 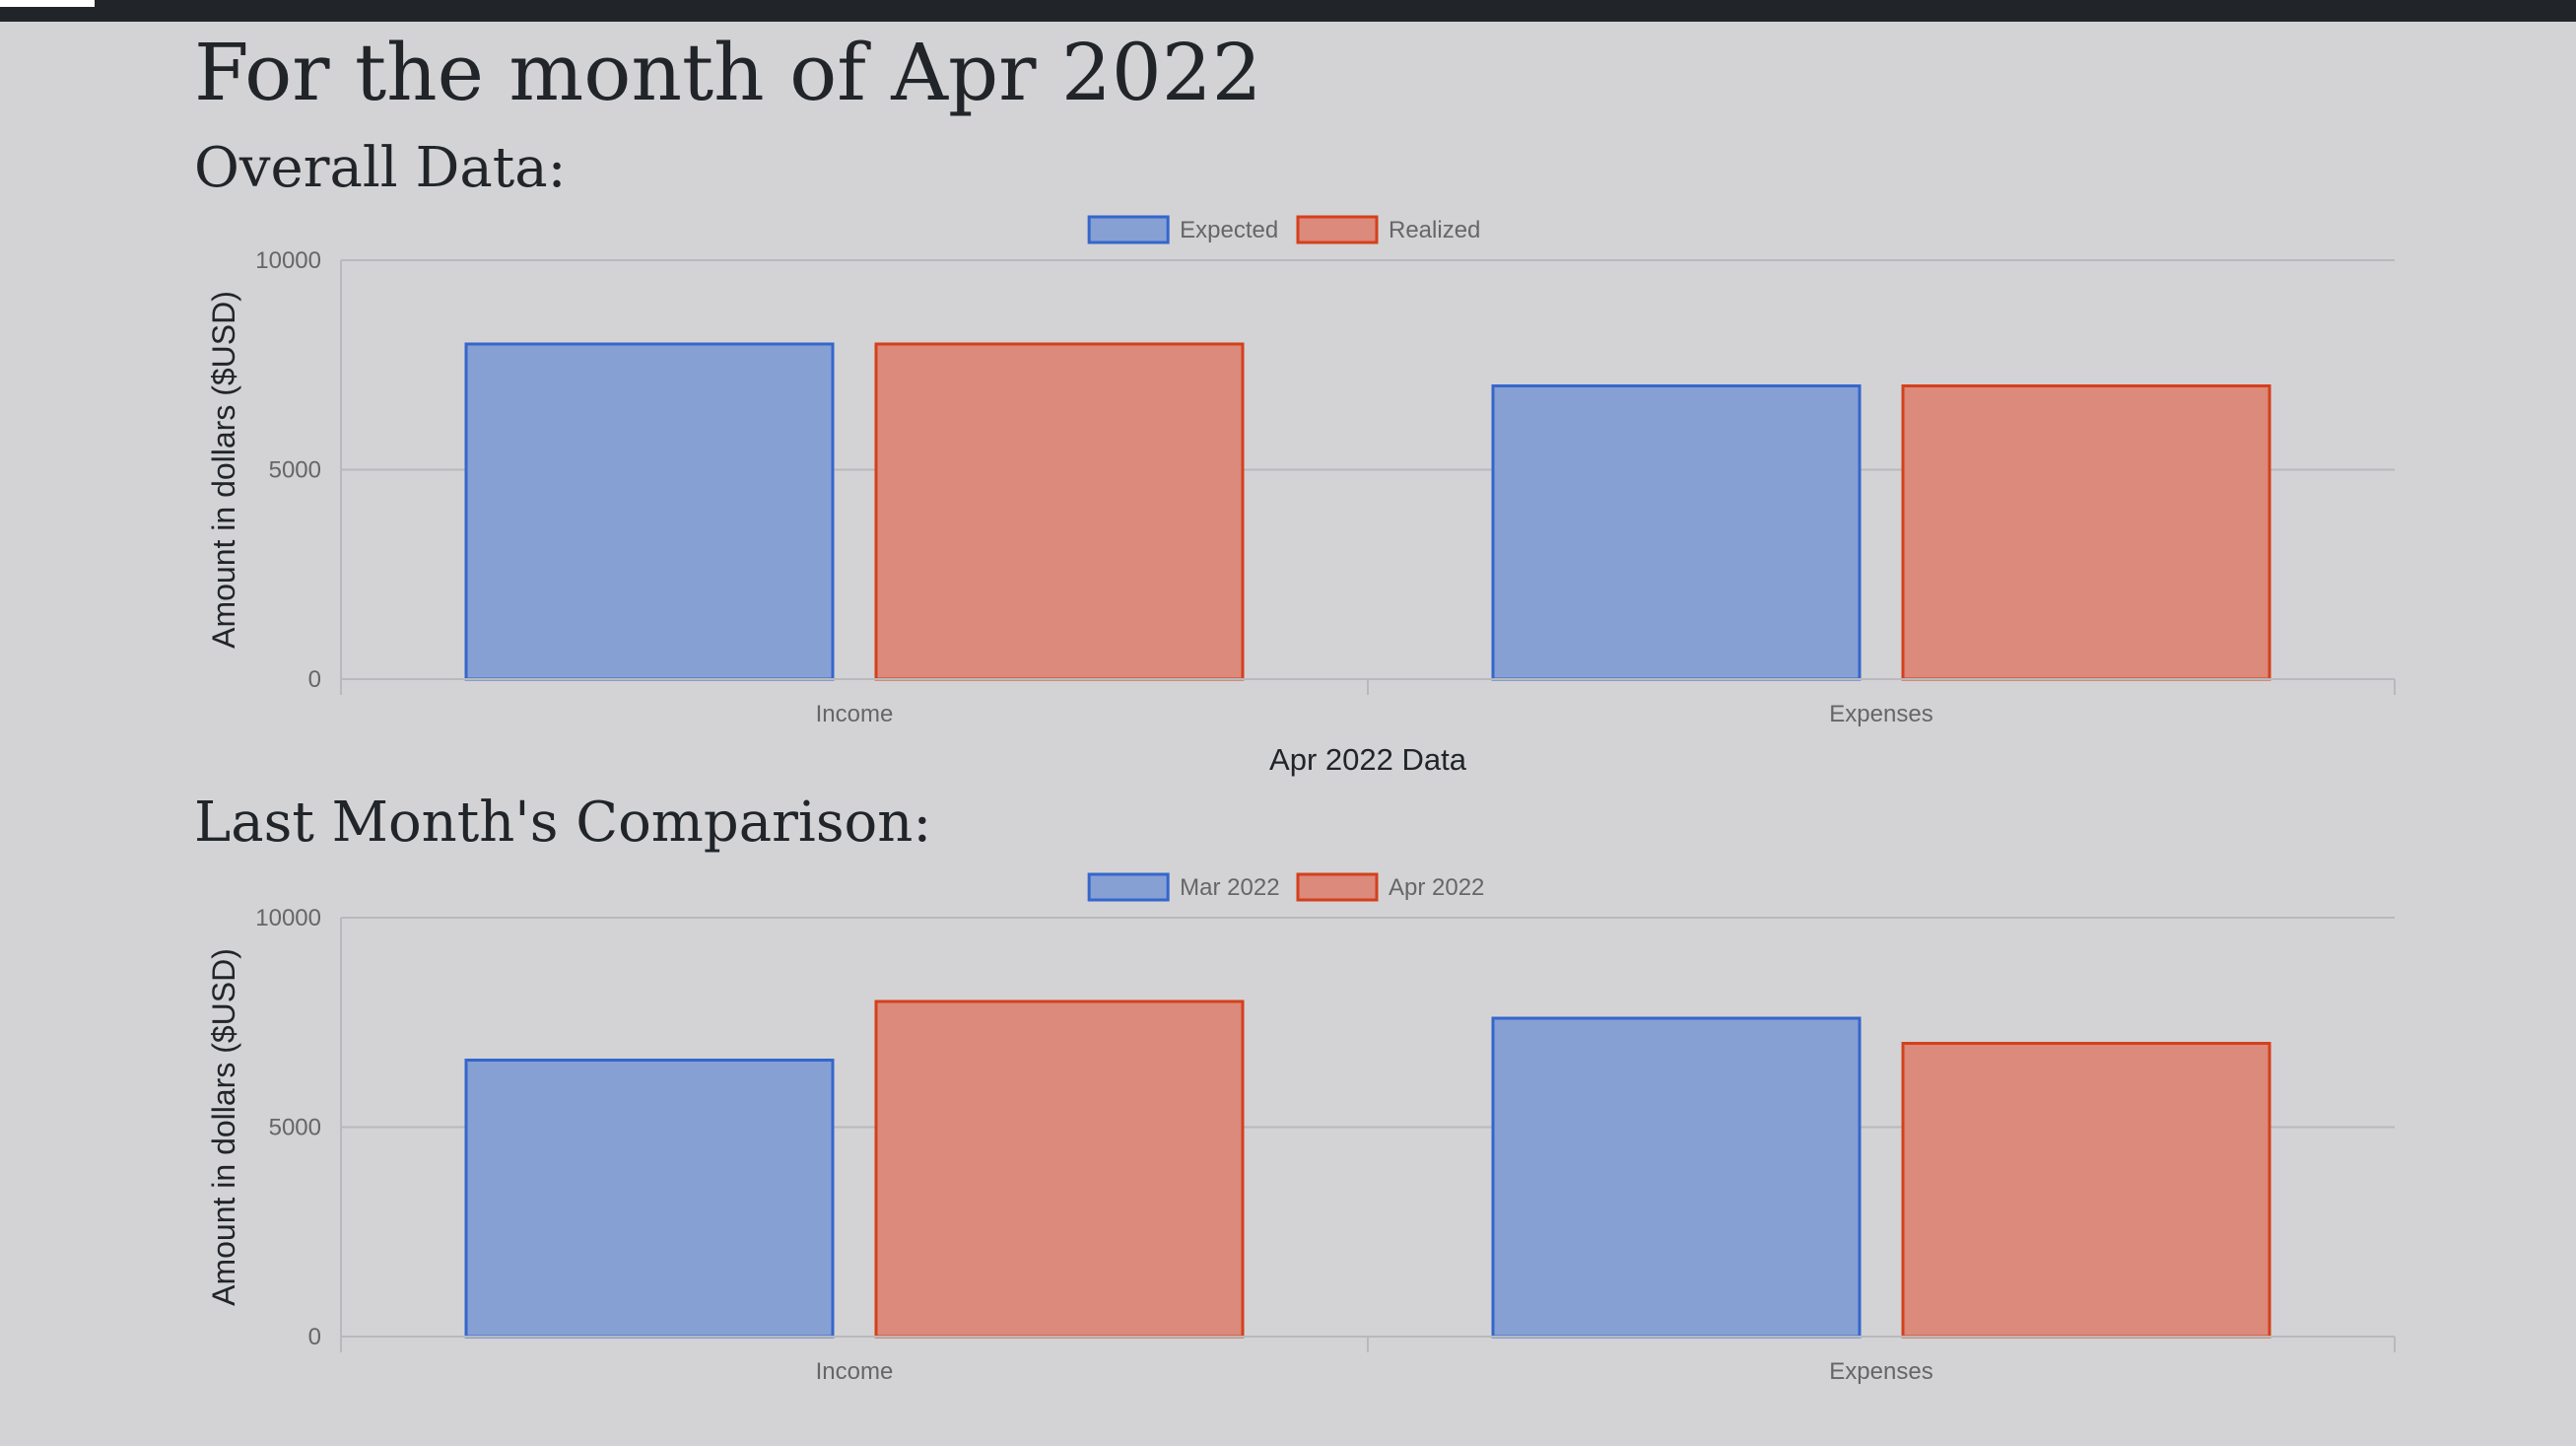 I want to click on legend-label: Realized, so click(x=1434, y=230).